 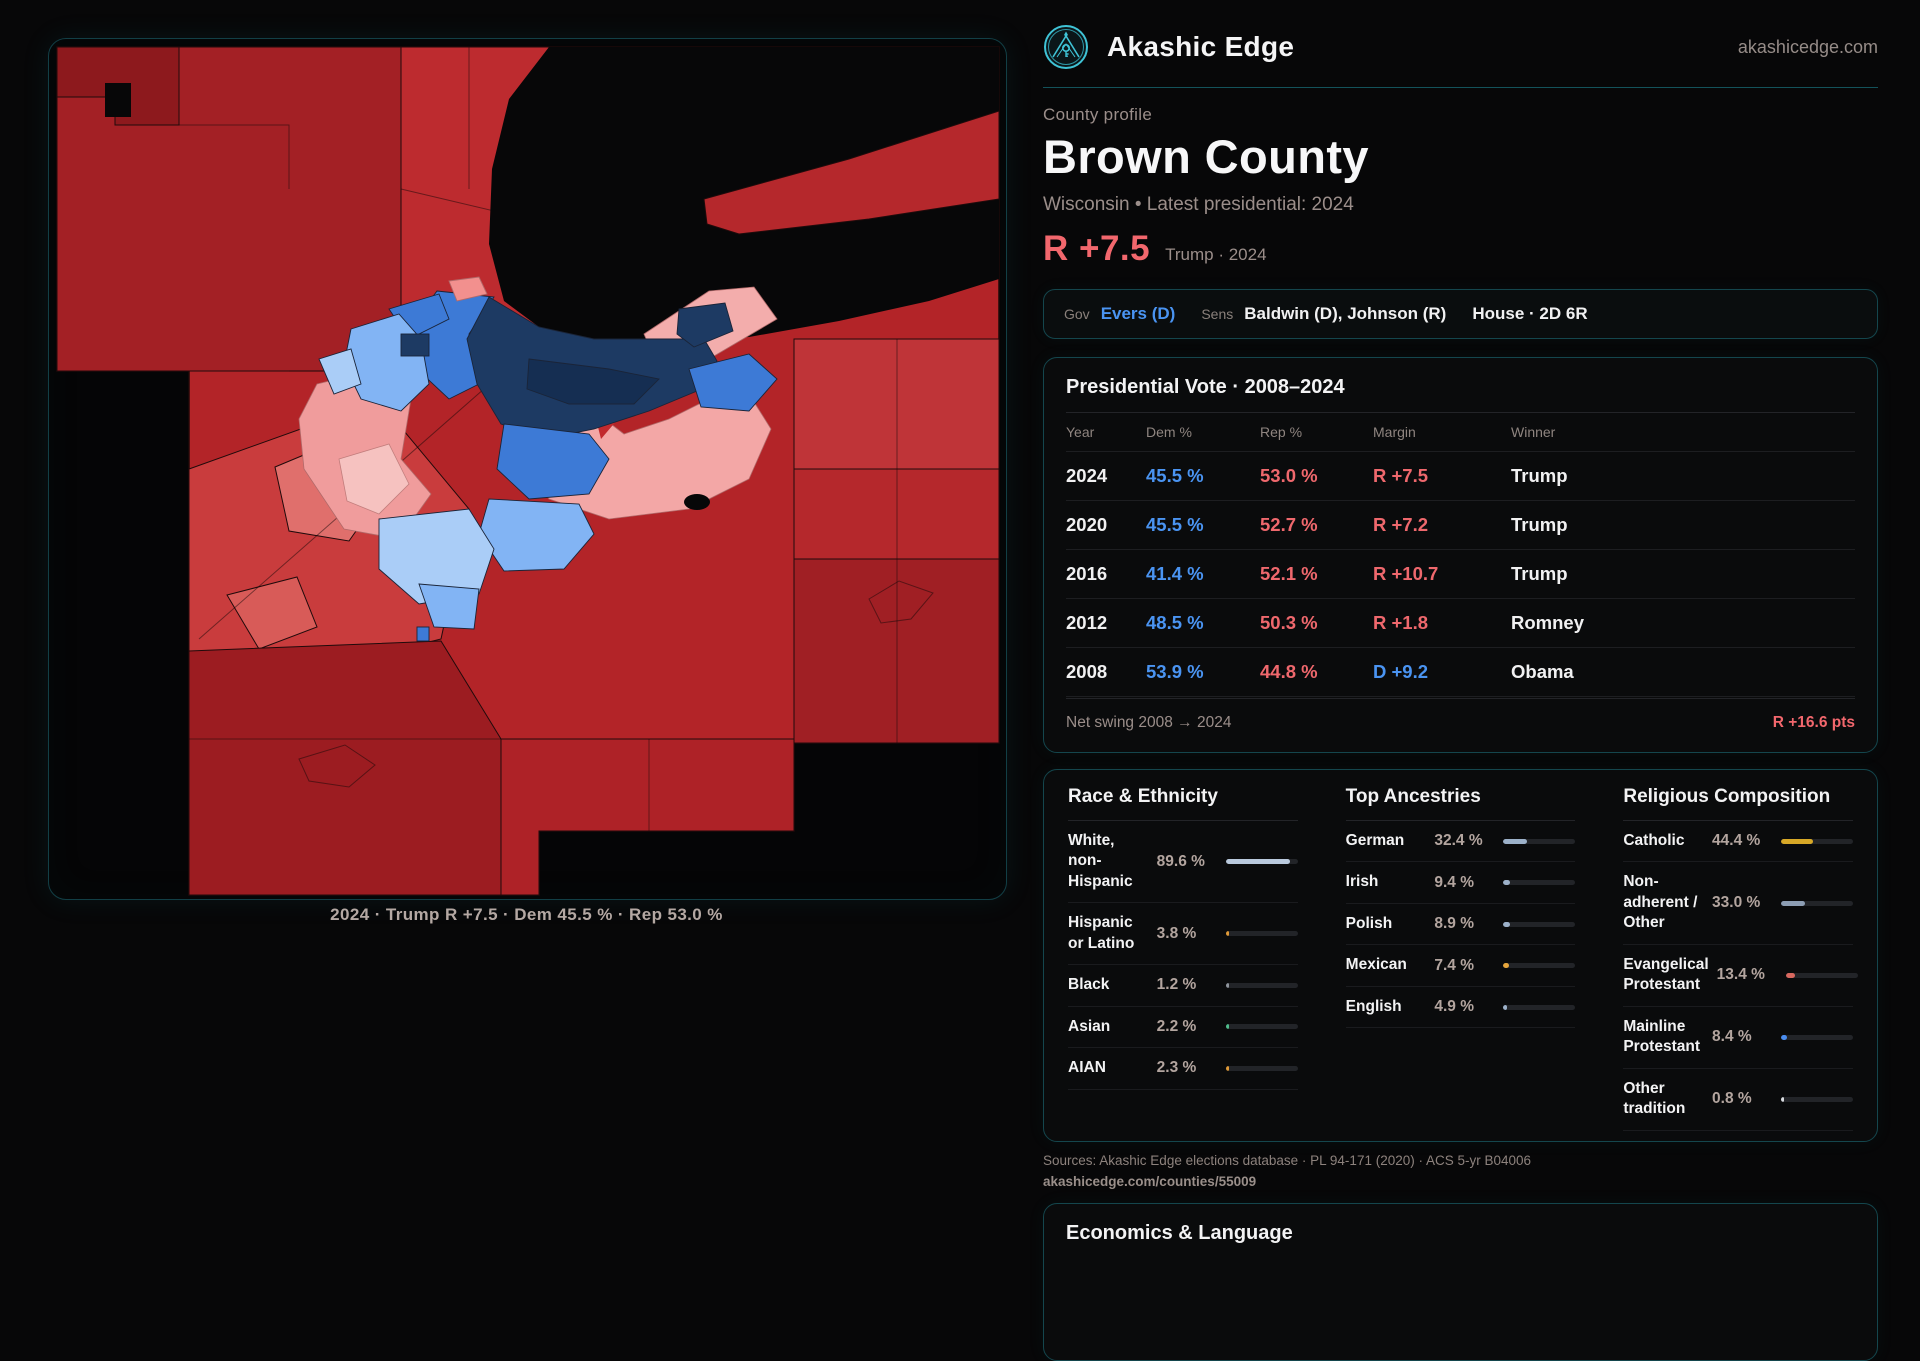 I want to click on stat-label: Black, so click(x=1089, y=985).